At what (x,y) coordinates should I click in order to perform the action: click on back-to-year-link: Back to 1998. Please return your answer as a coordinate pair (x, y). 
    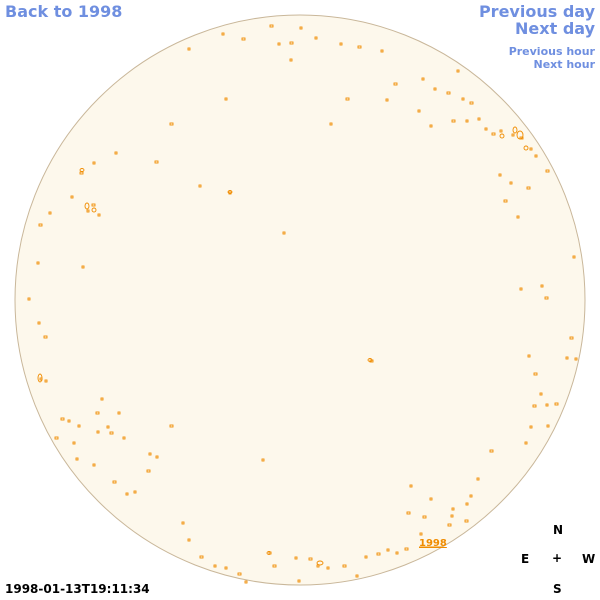
    Looking at the image, I should click on (64, 11).